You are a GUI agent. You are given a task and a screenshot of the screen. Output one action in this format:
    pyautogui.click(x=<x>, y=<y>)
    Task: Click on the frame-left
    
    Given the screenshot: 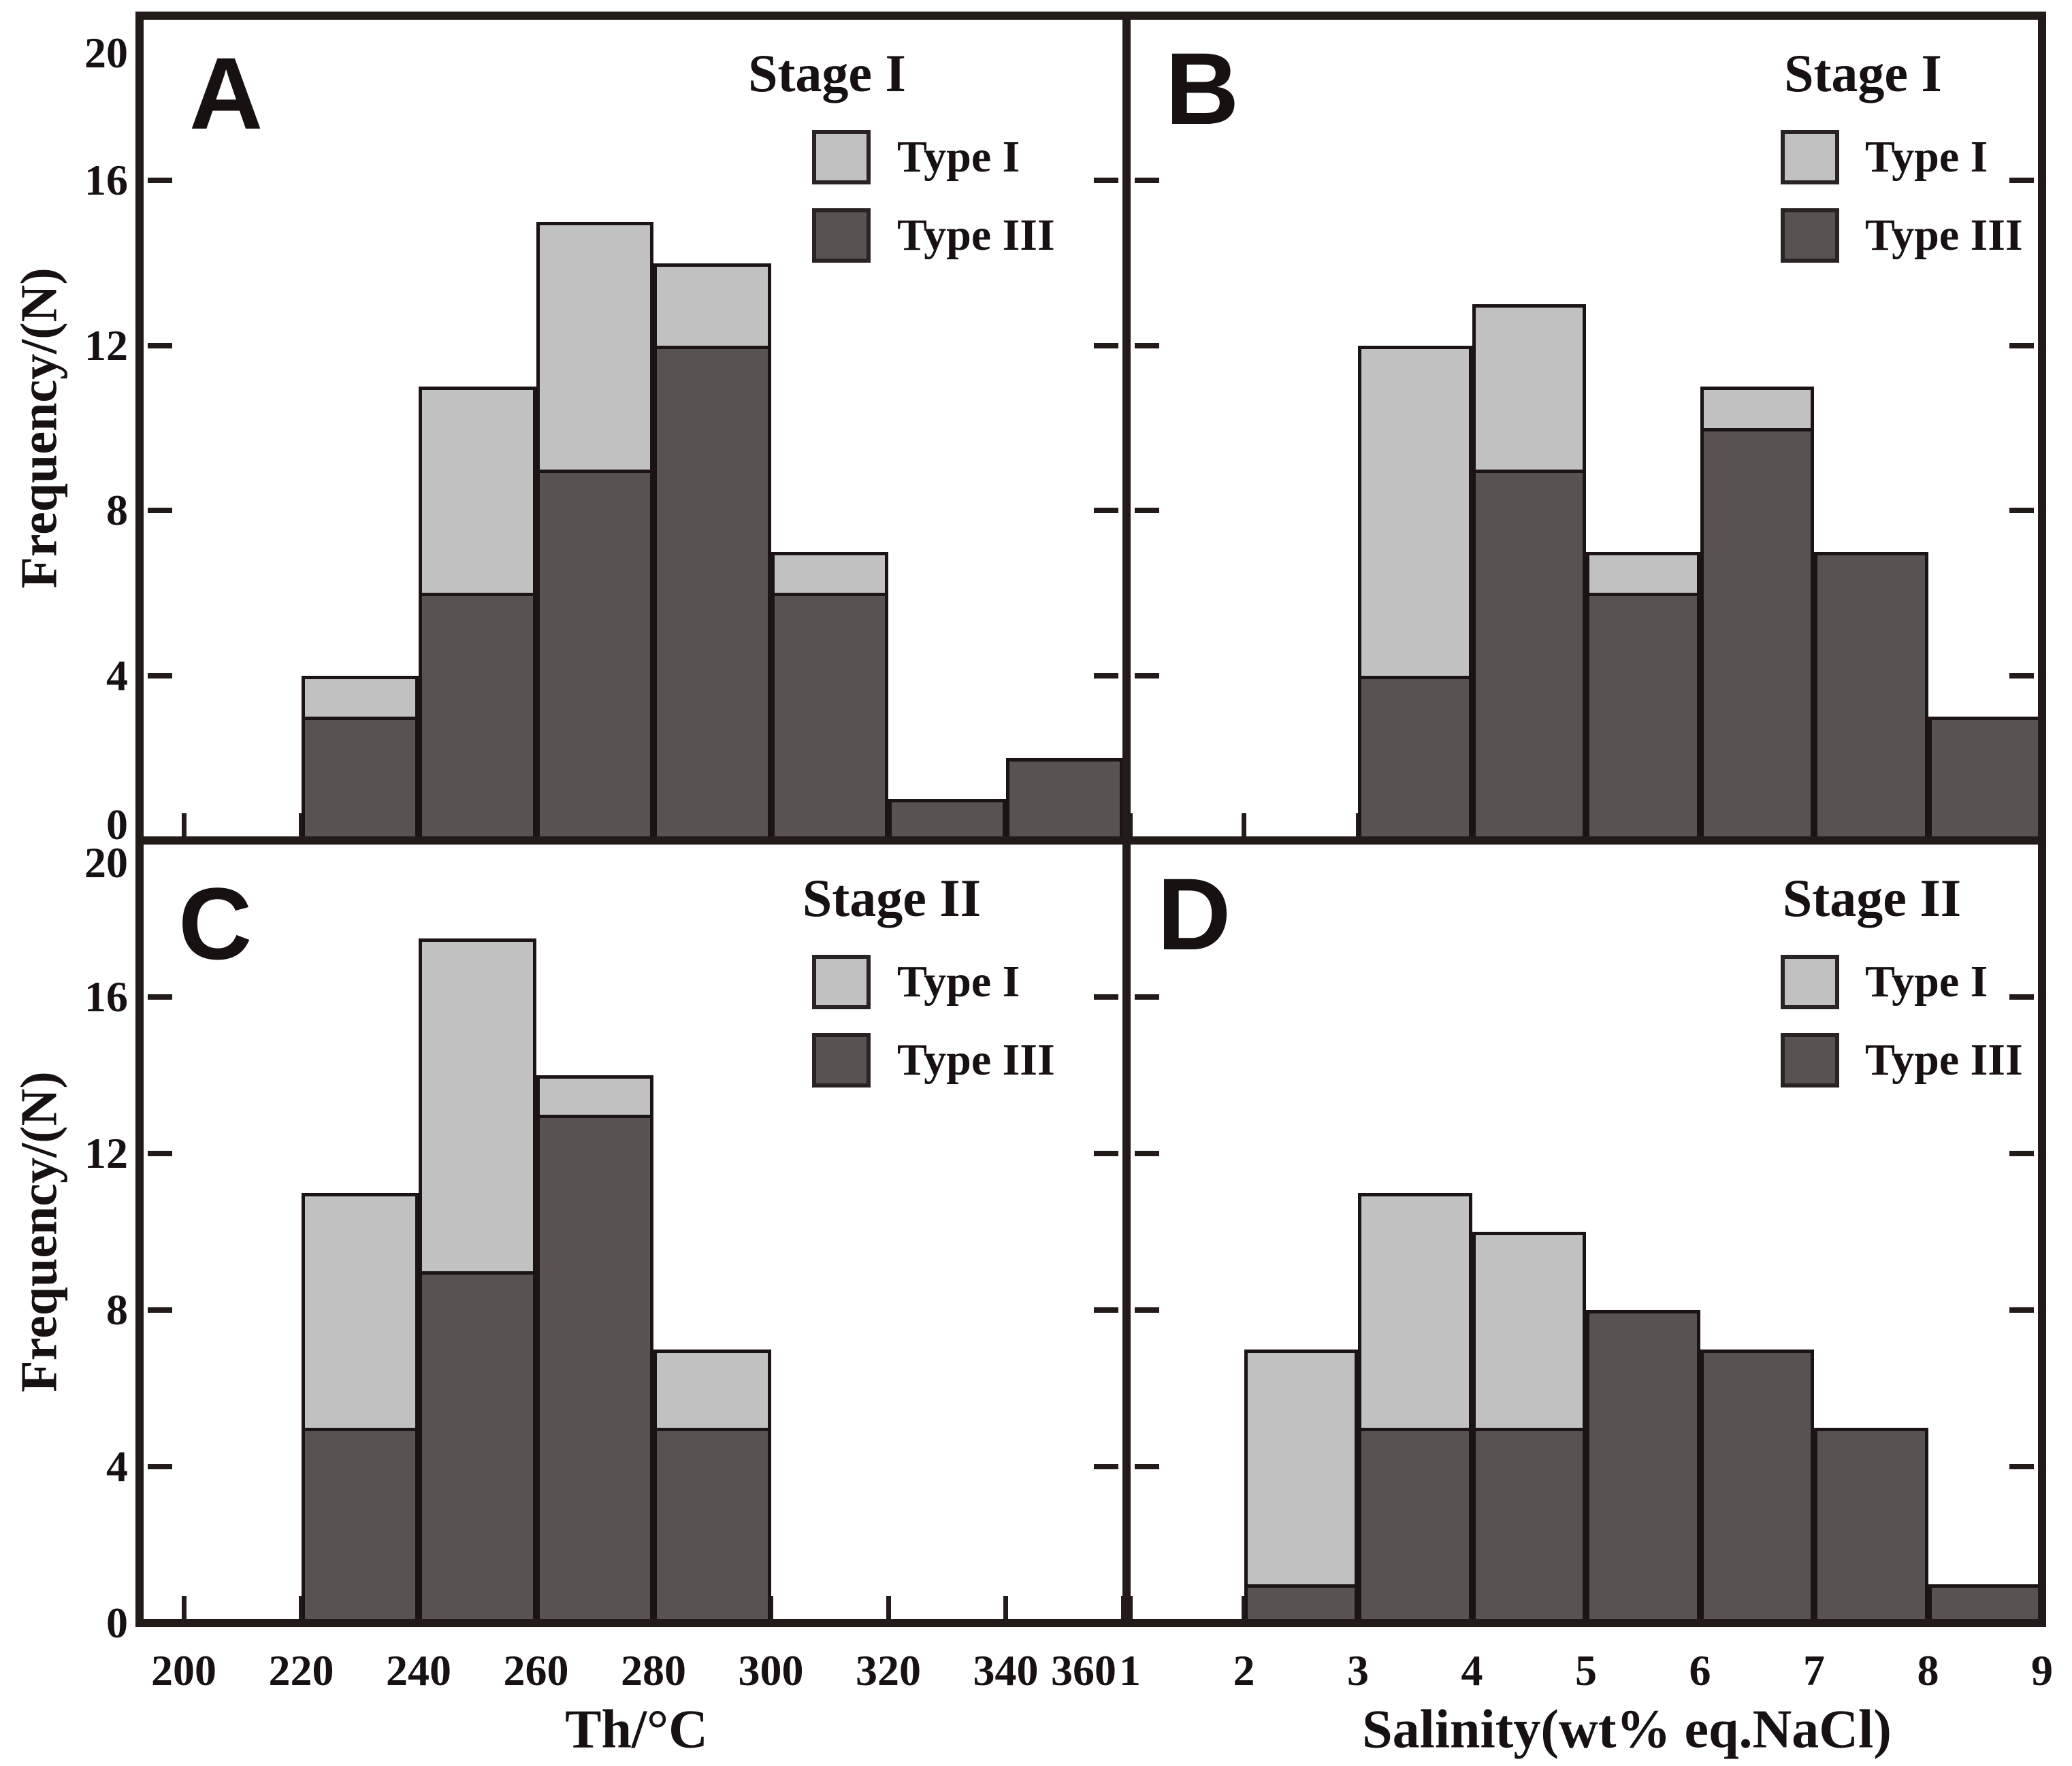 What is the action you would take?
    pyautogui.click(x=139, y=819)
    